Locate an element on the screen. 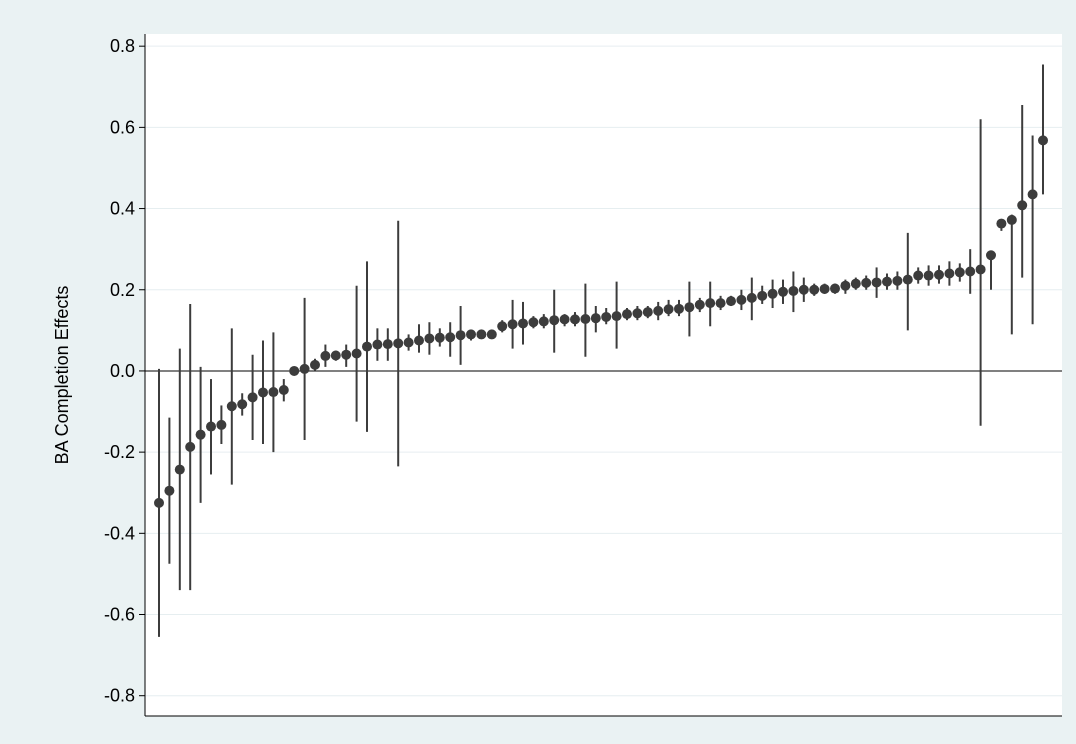 This screenshot has height=744, width=1076. y-tick-label: 0.6 is located at coordinates (122, 127).